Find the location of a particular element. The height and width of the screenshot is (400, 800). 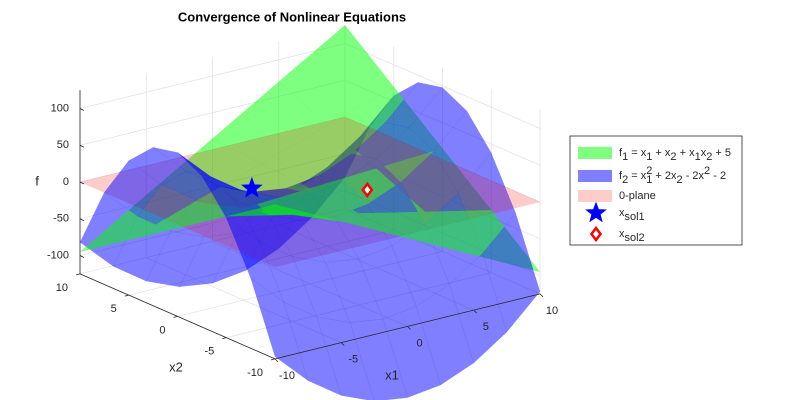

legend-label: 0-plane is located at coordinates (637, 196).